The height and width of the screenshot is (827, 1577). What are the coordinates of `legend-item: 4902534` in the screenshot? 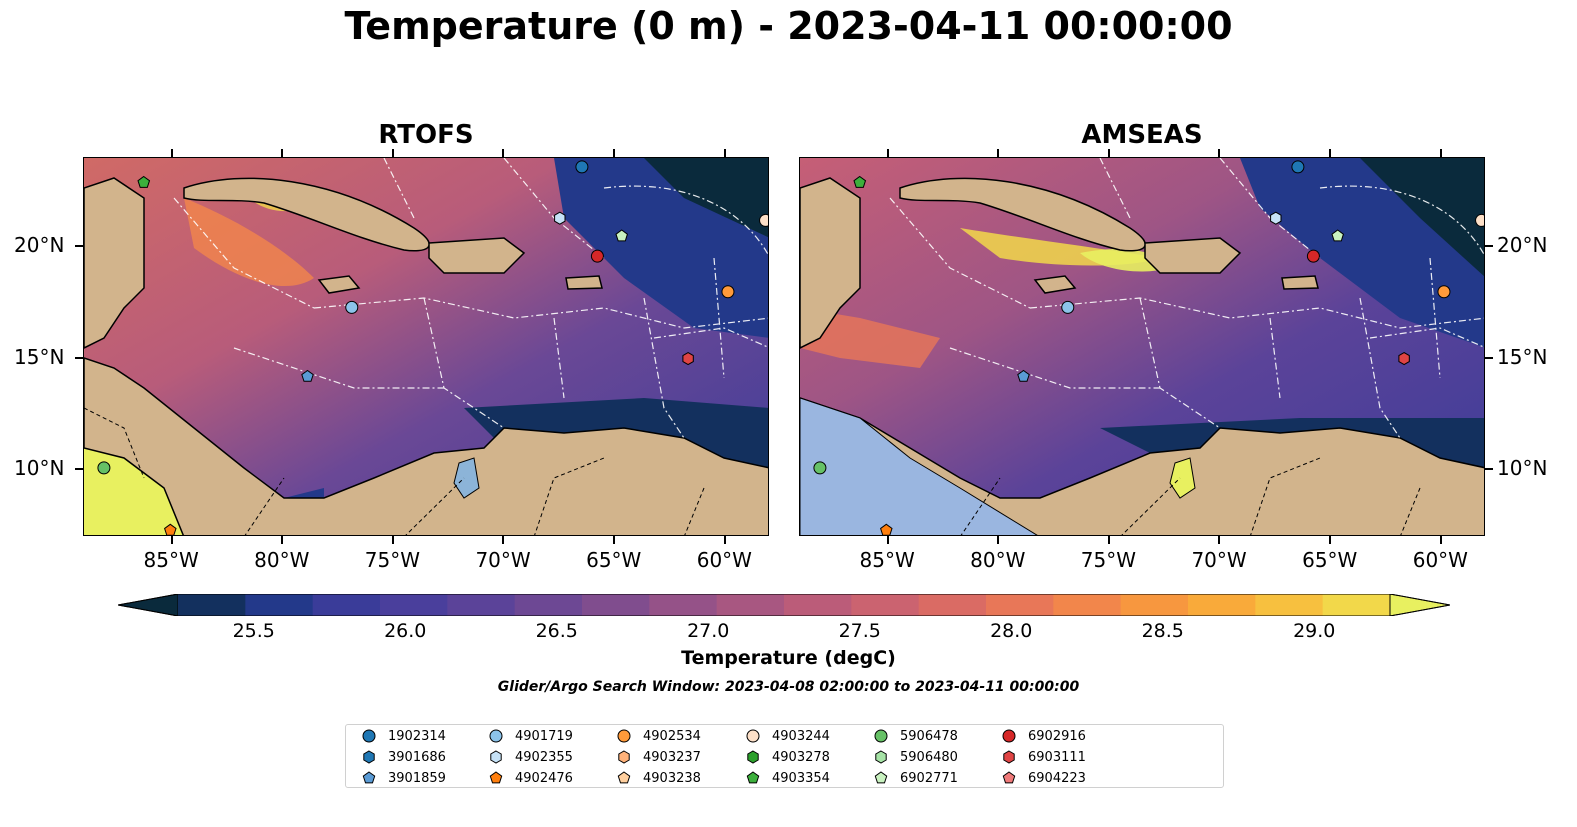 It's located at (659, 736).